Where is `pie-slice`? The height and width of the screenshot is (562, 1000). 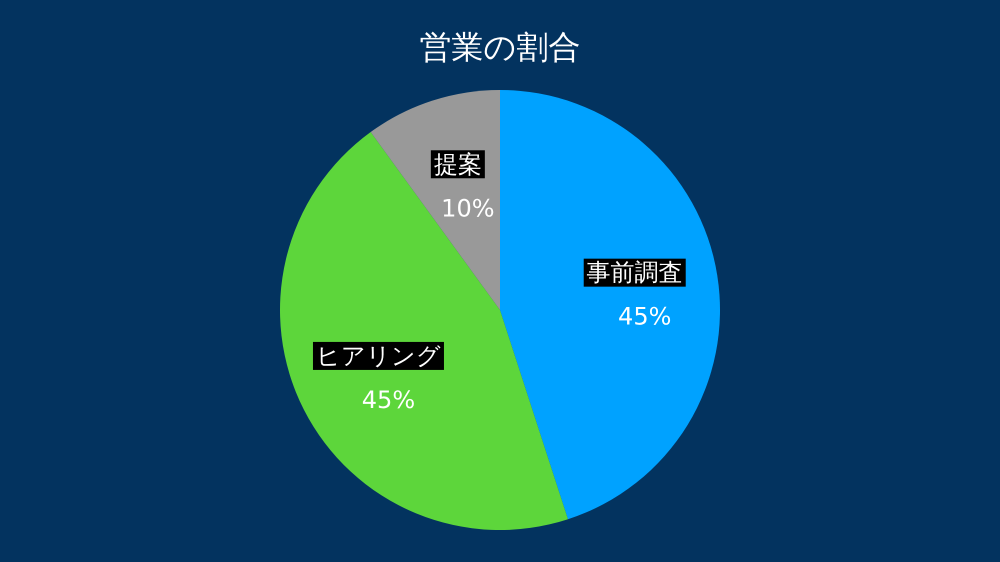 pie-slice is located at coordinates (435, 200).